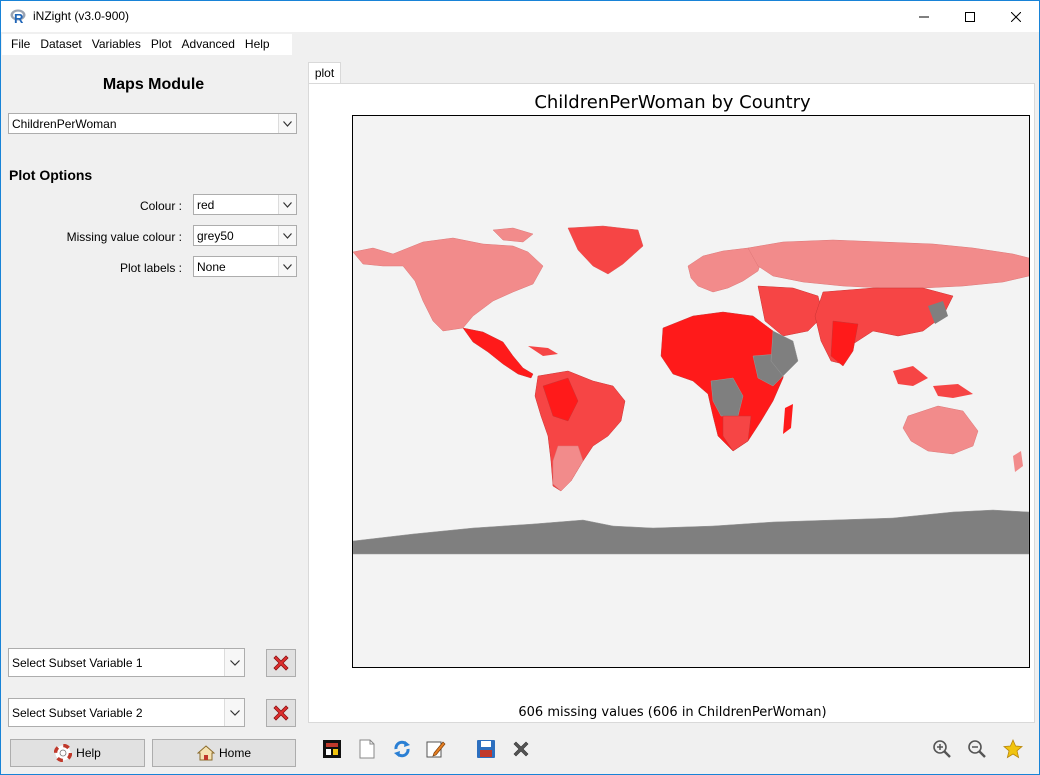 The width and height of the screenshot is (1040, 775). Describe the element at coordinates (790, 311) in the screenshot. I see `region-middle-east` at that location.